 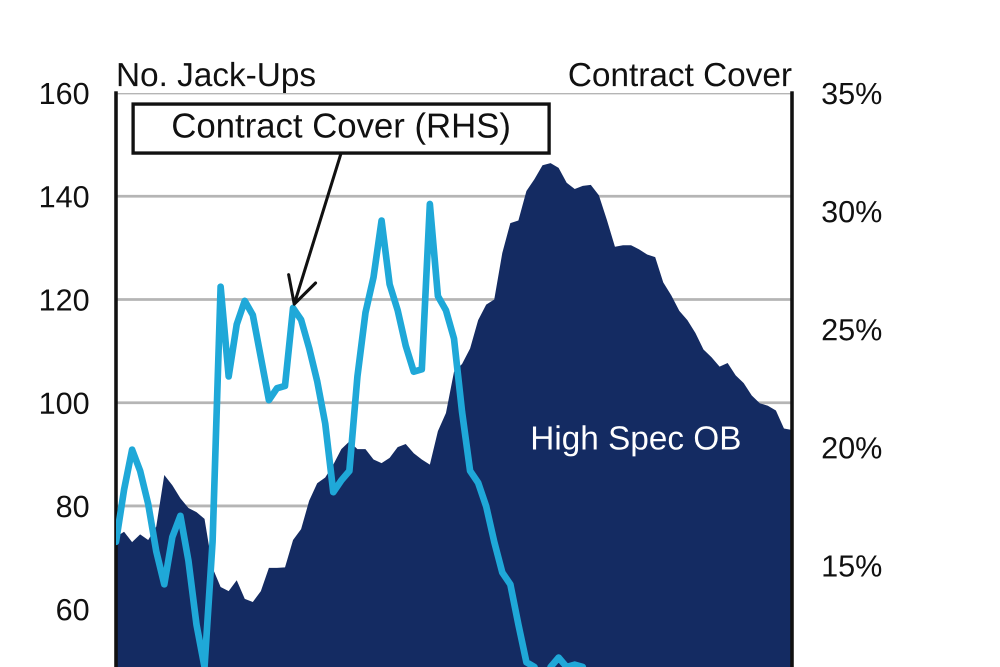 What do you see at coordinates (852, 93) in the screenshot?
I see `y2-tick-label: 35%` at bounding box center [852, 93].